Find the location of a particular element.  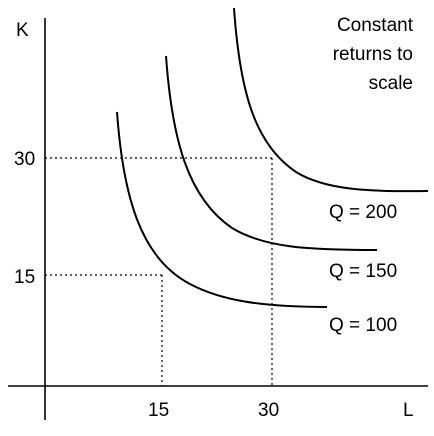

note-line-3: scale is located at coordinates (391, 83).